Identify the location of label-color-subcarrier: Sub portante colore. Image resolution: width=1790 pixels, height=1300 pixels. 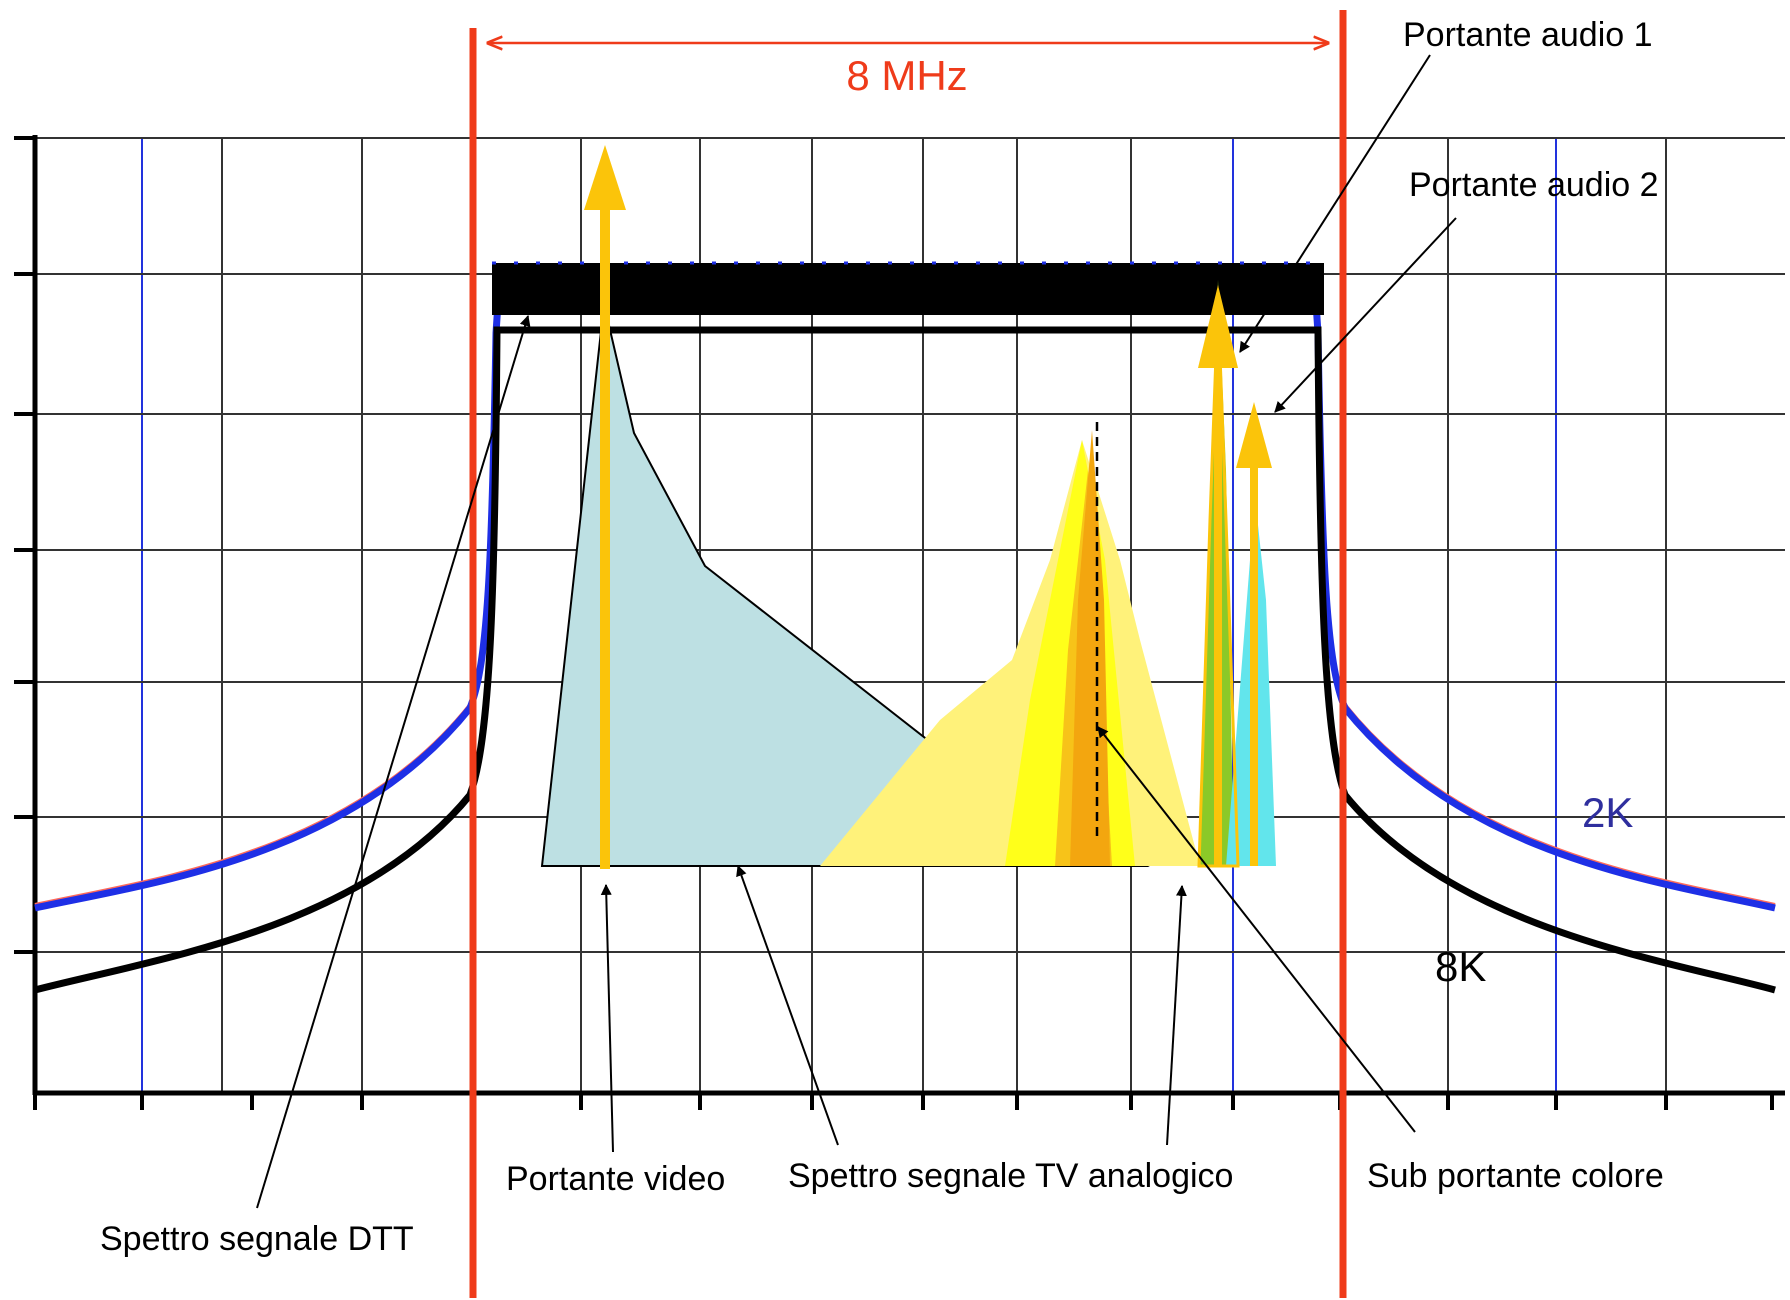
(1515, 1176).